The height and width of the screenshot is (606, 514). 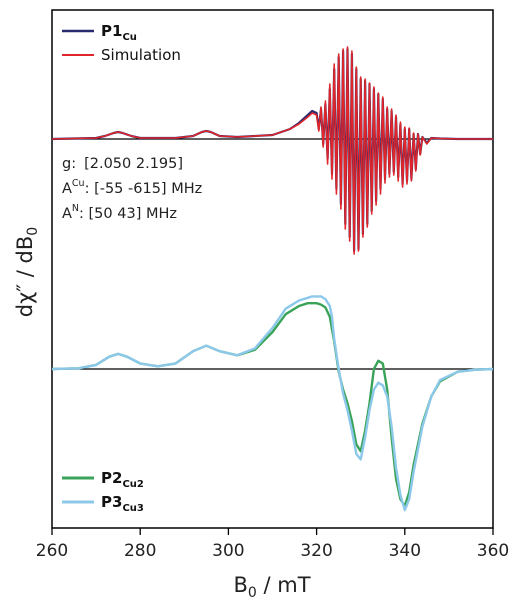 I want to click on legend-label-p2cu2: P2Cu2, so click(x=122, y=479).